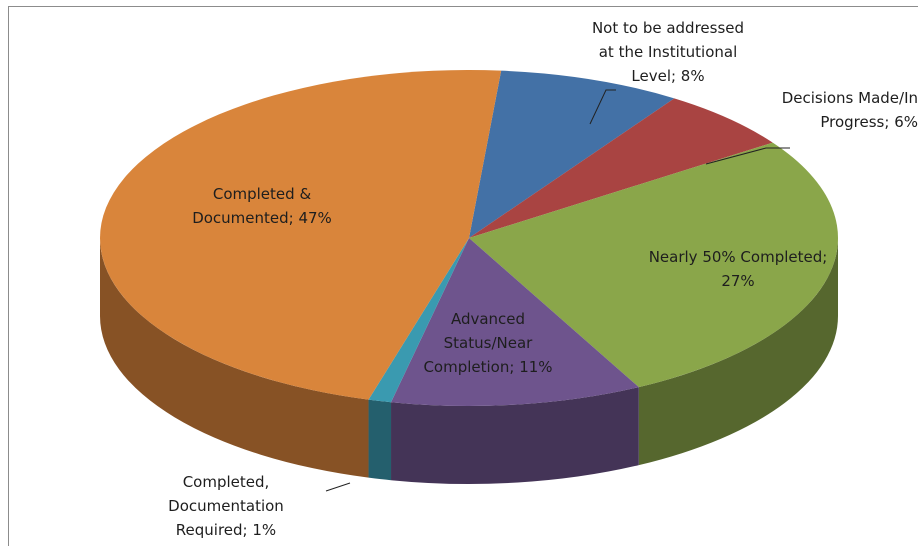 This screenshot has width=918, height=546. What do you see at coordinates (262, 206) in the screenshot?
I see `data-label: Completed & Documented; 47%` at bounding box center [262, 206].